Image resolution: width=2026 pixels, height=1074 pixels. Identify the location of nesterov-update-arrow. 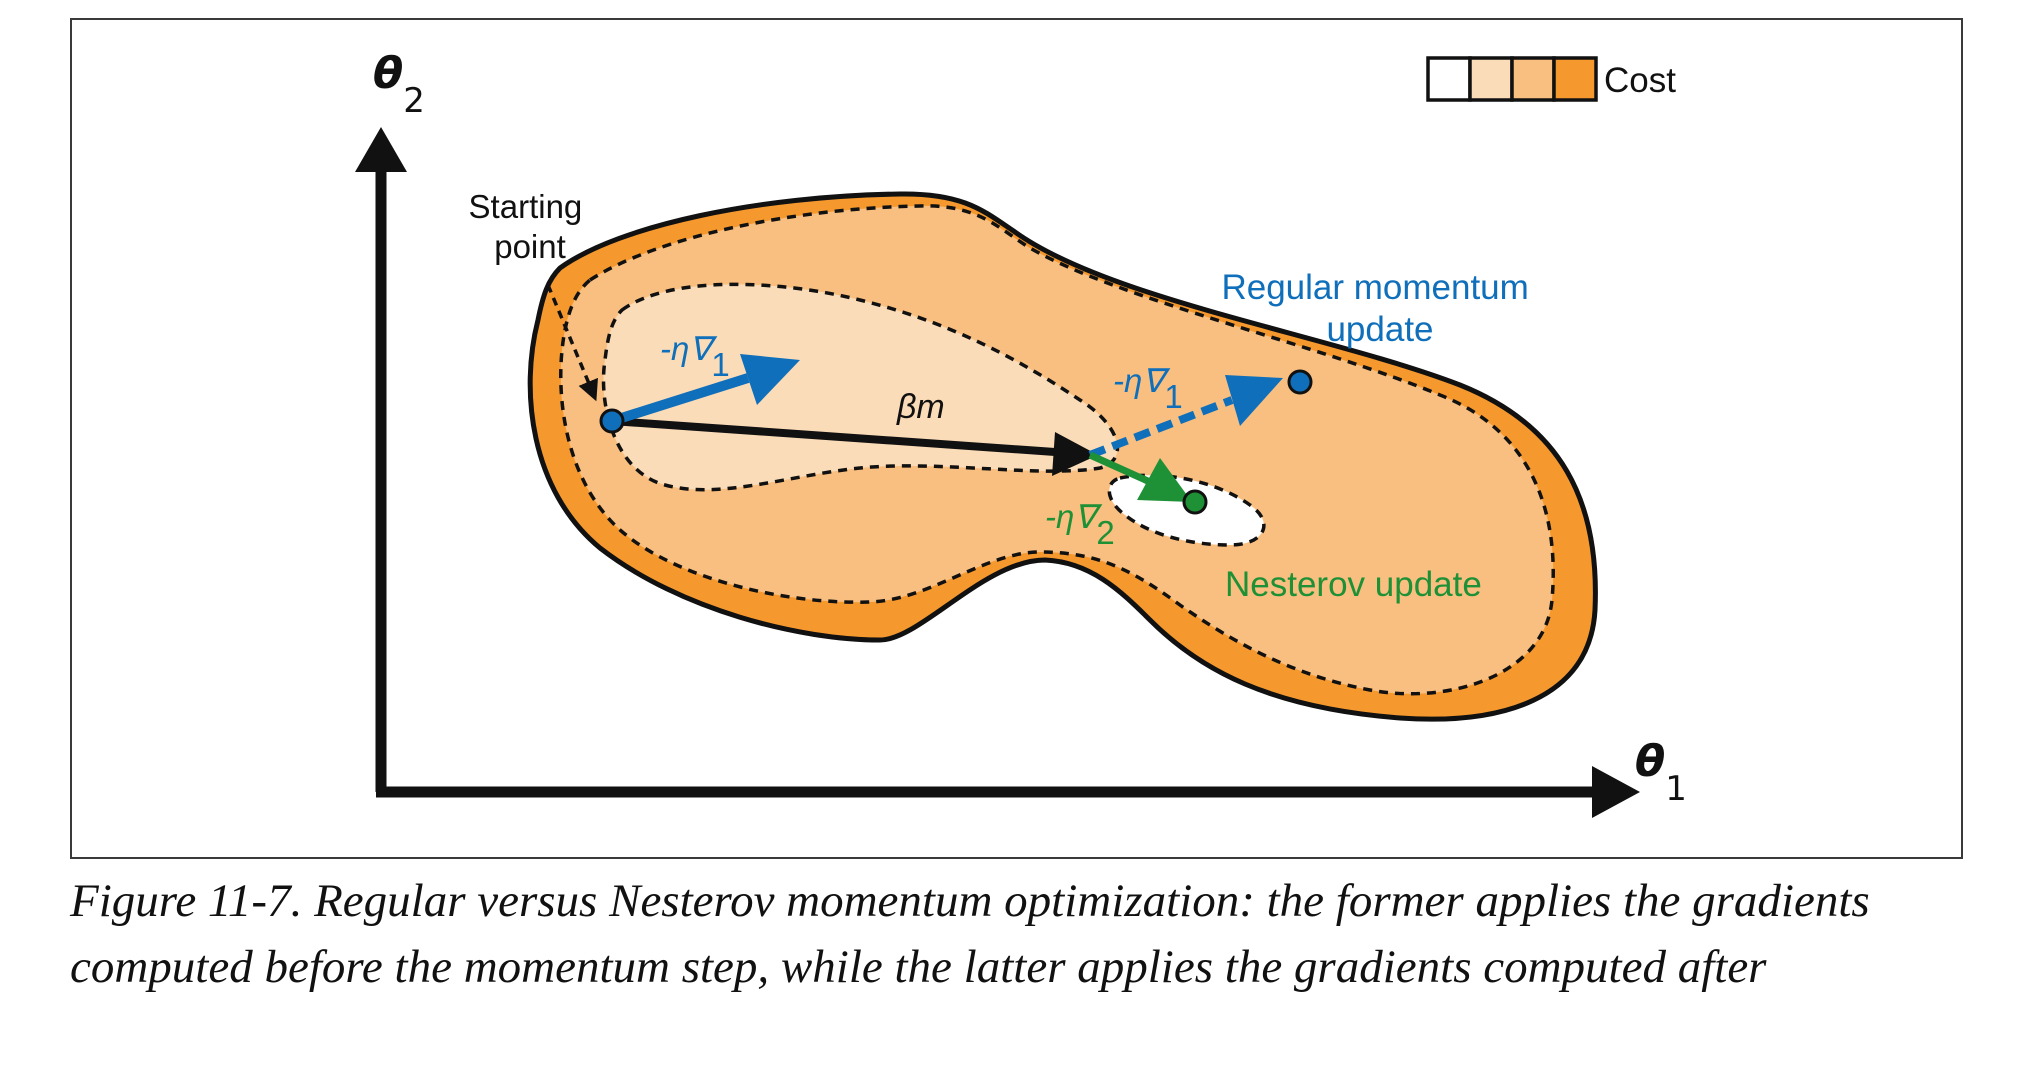
(1120, 468).